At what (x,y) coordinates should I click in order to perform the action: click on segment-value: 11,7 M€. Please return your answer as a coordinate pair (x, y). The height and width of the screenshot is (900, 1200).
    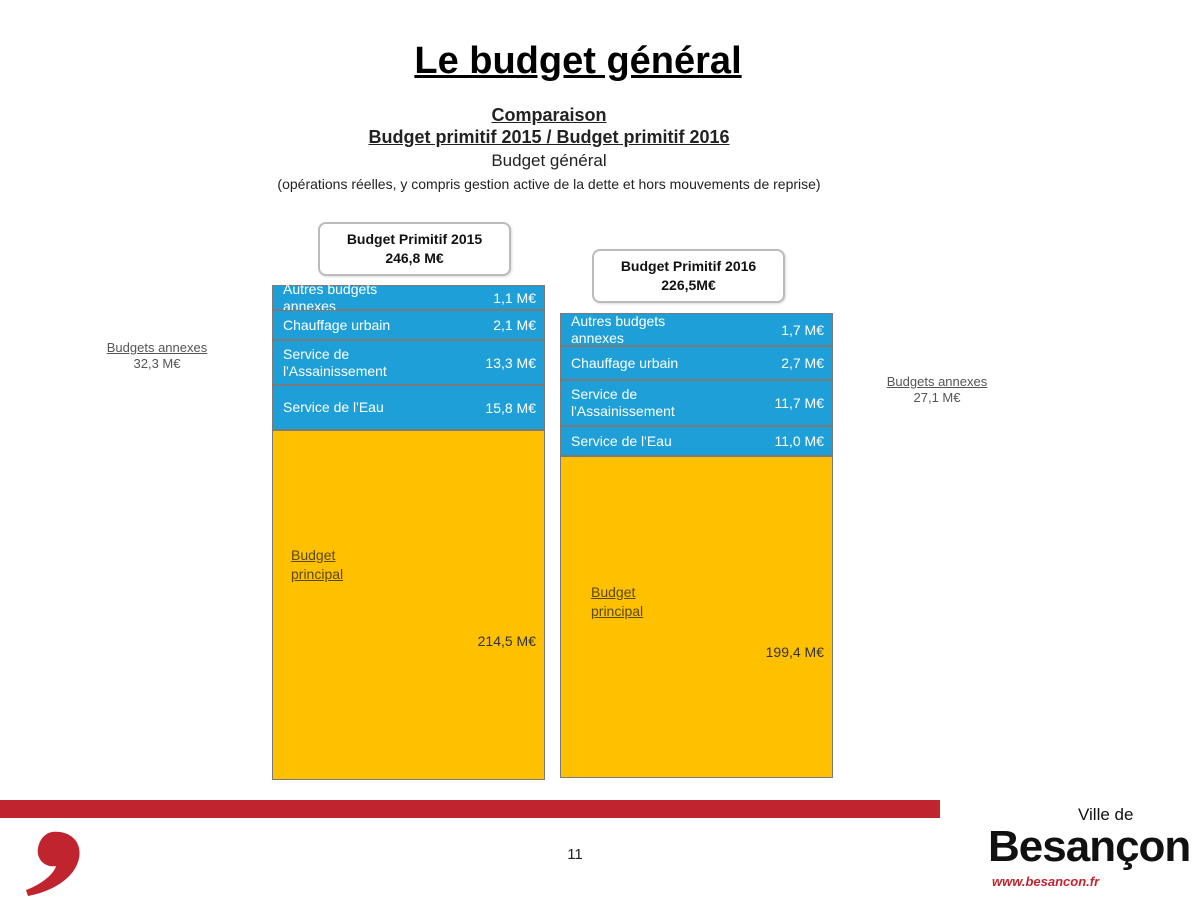
    Looking at the image, I should click on (799, 403).